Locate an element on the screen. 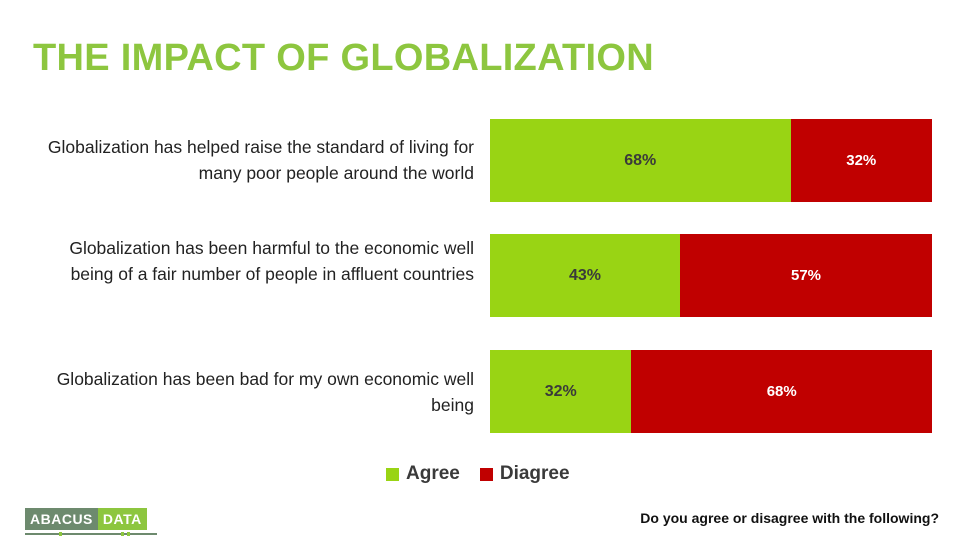 This screenshot has height=543, width=964. bar-disagree-3: 68% is located at coordinates (781, 391).